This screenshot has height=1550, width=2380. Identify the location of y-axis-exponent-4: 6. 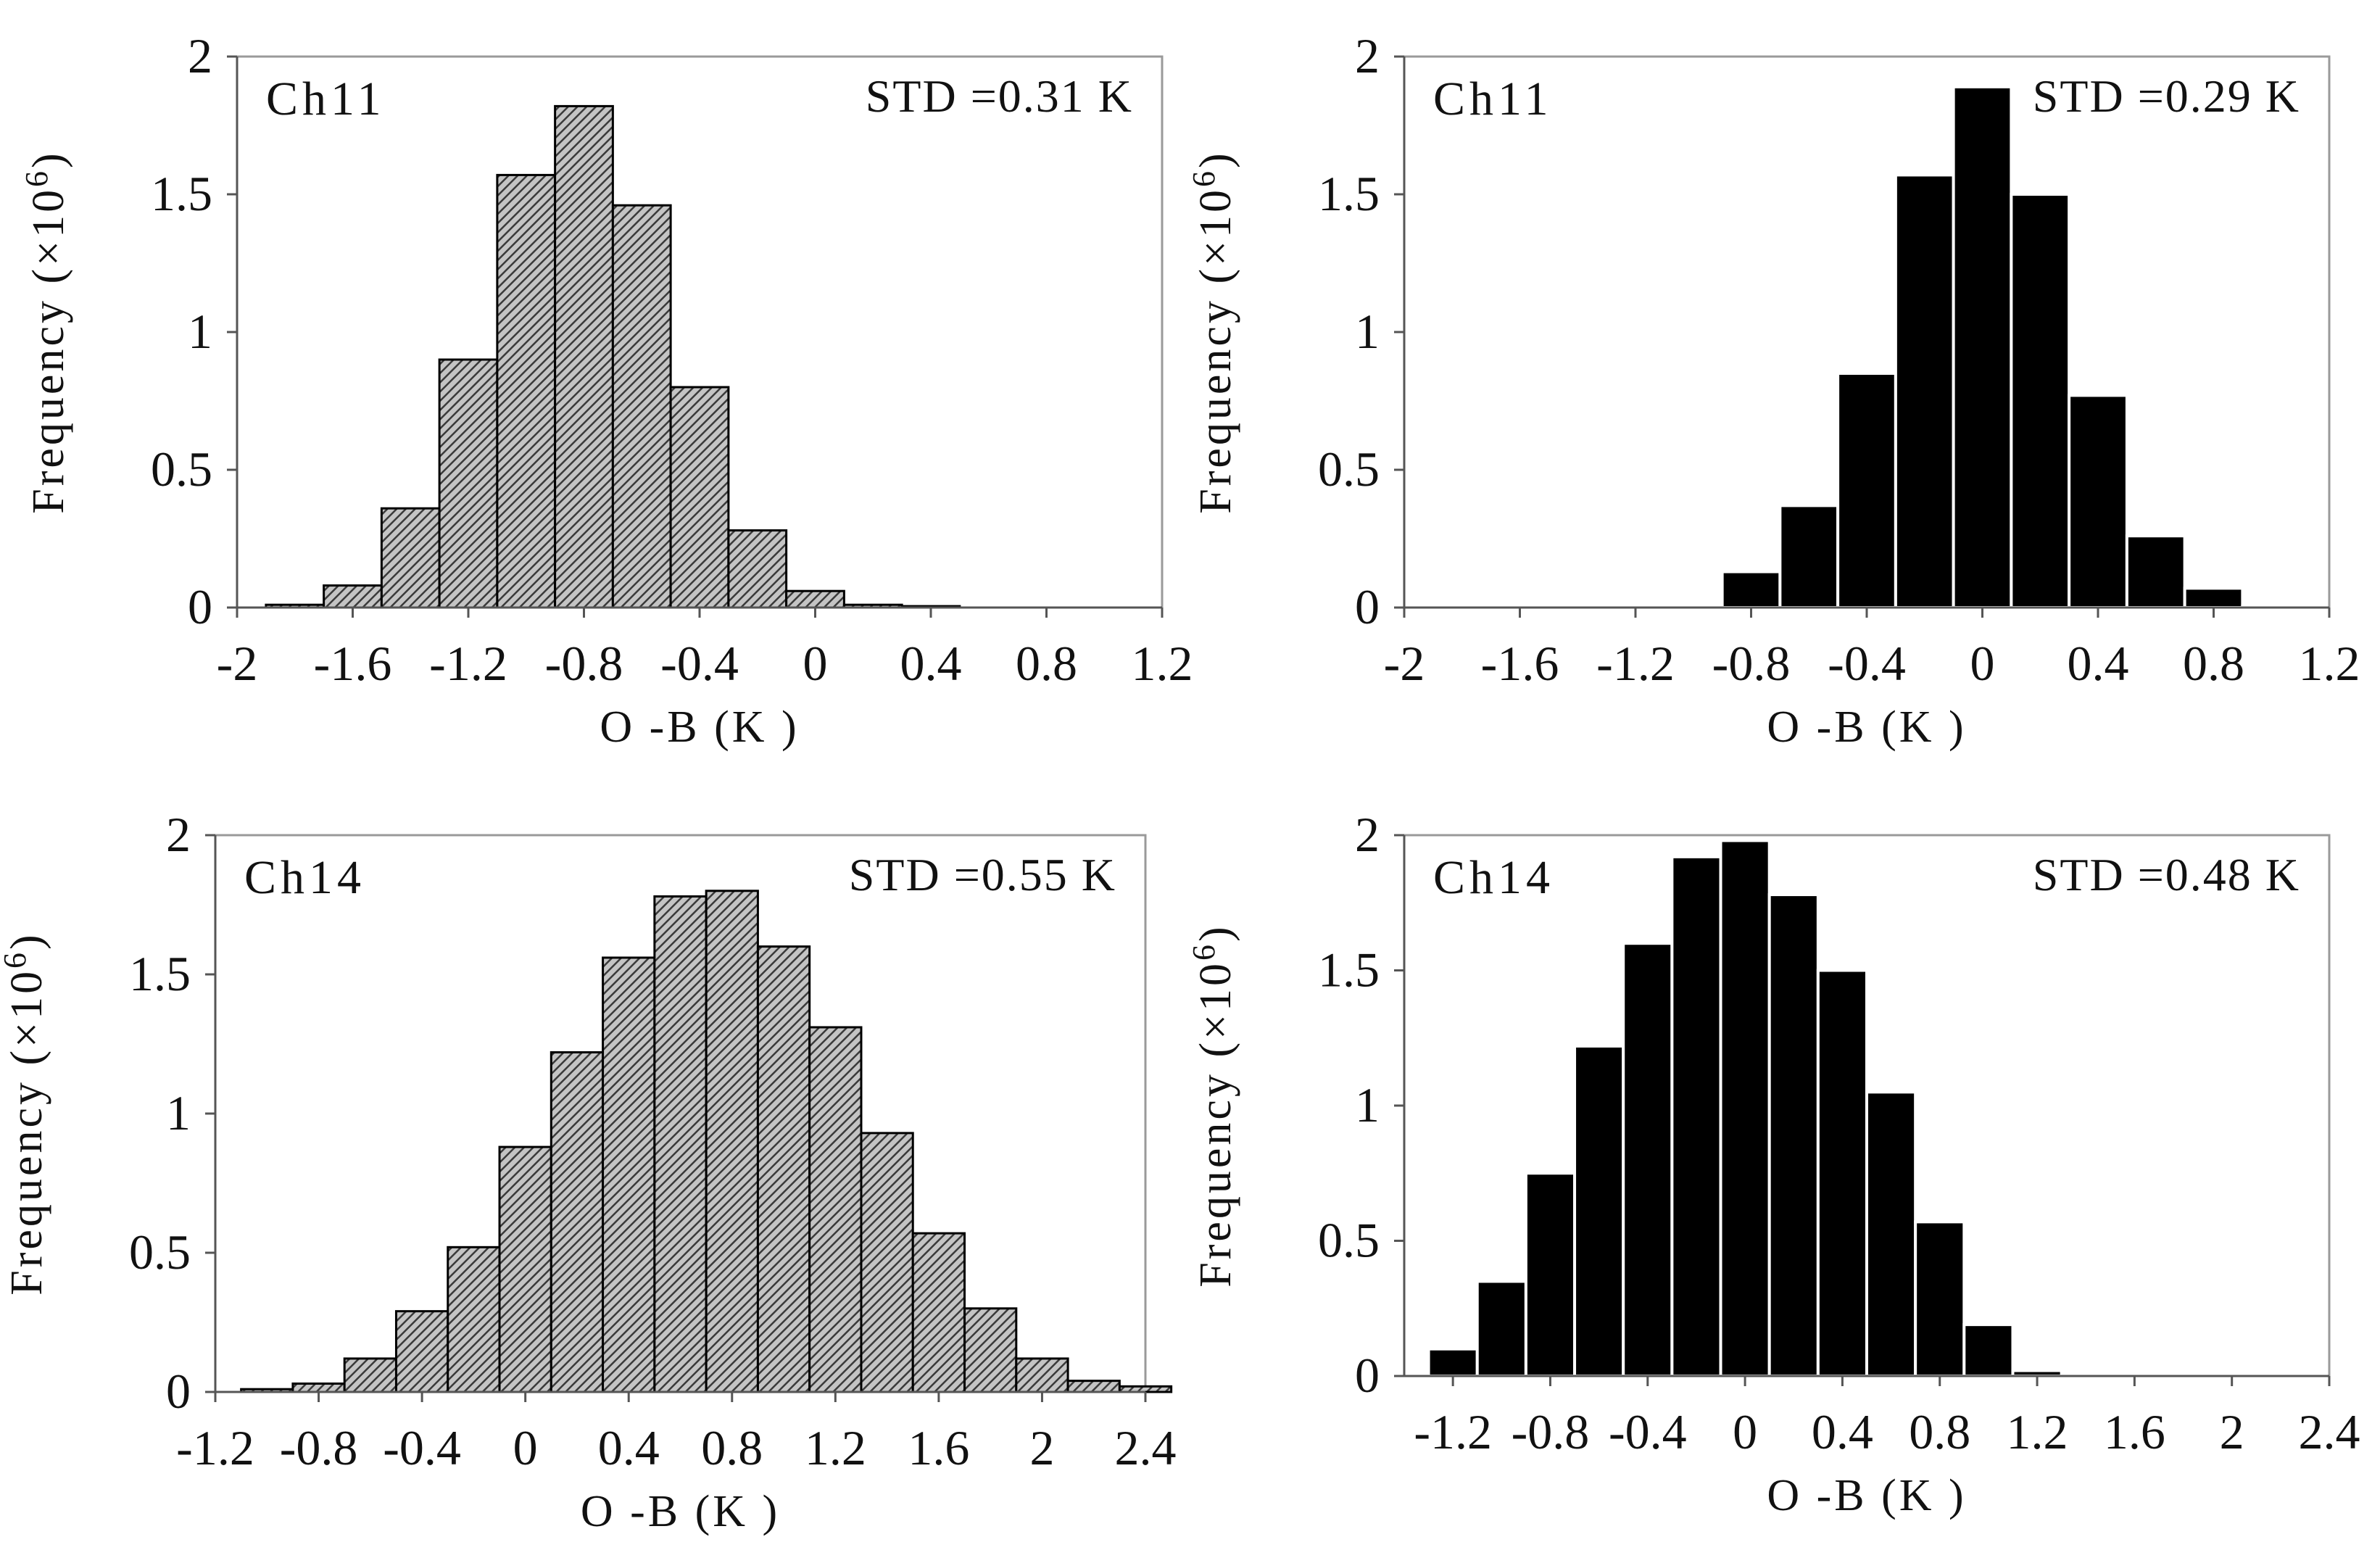
(1204, 952).